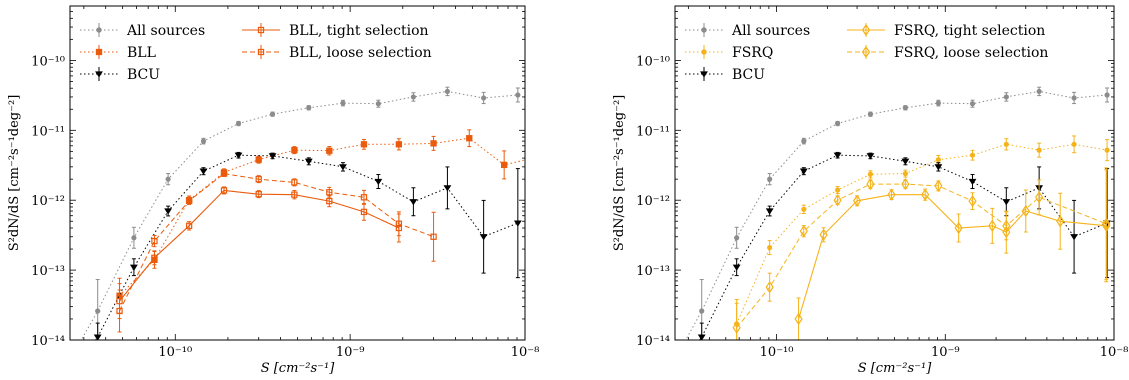 The height and width of the screenshot is (380, 1129). Describe the element at coordinates (969, 31) in the screenshot. I see `legend-label: FSRQ, tight selection` at that location.